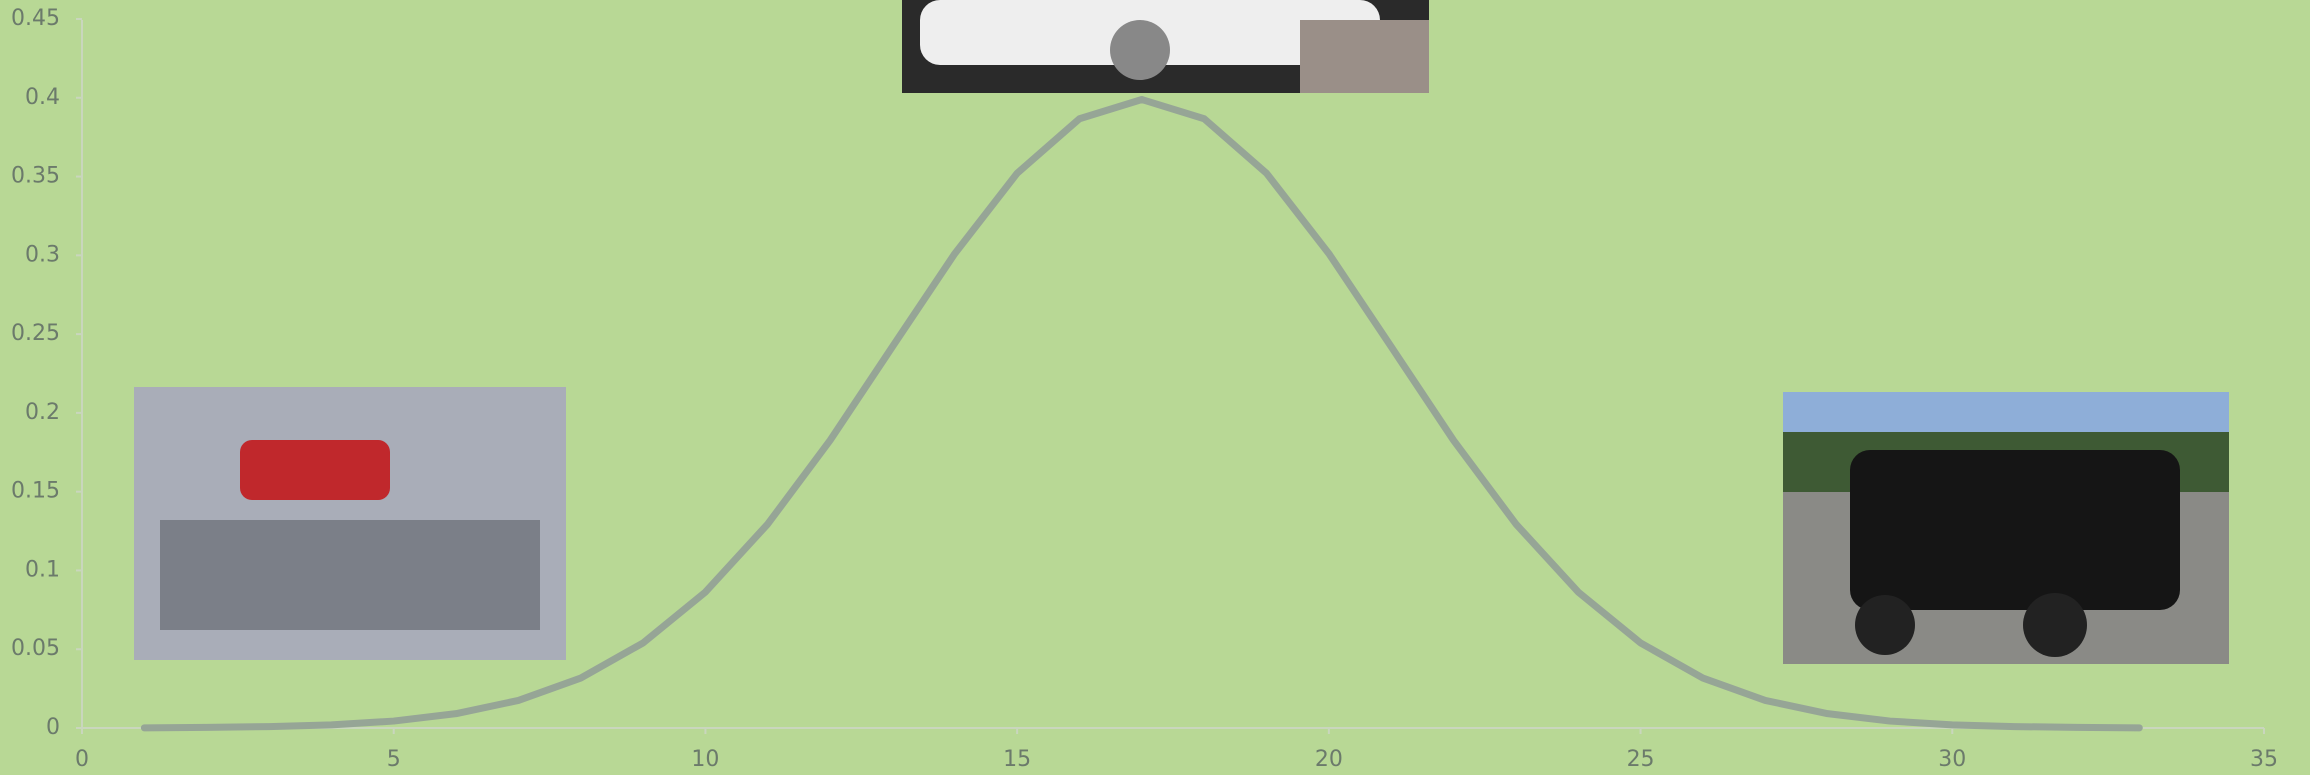 The height and width of the screenshot is (775, 2310). Describe the element at coordinates (35, 176) in the screenshot. I see `y-tick-label: 0.35` at that location.